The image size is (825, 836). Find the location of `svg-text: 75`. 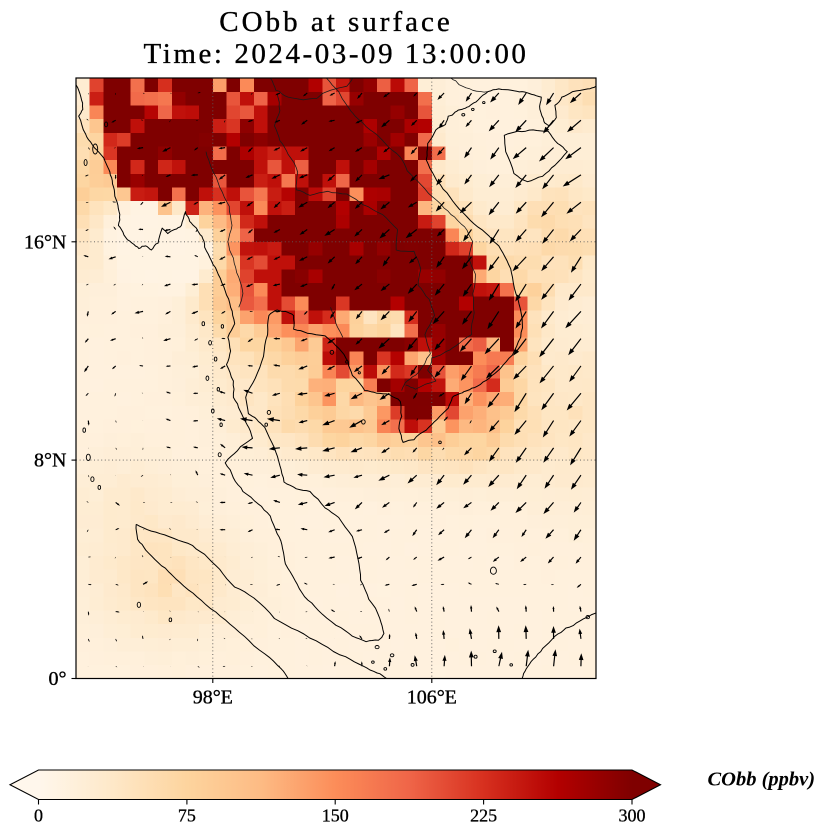

svg-text: 75 is located at coordinates (187, 816).